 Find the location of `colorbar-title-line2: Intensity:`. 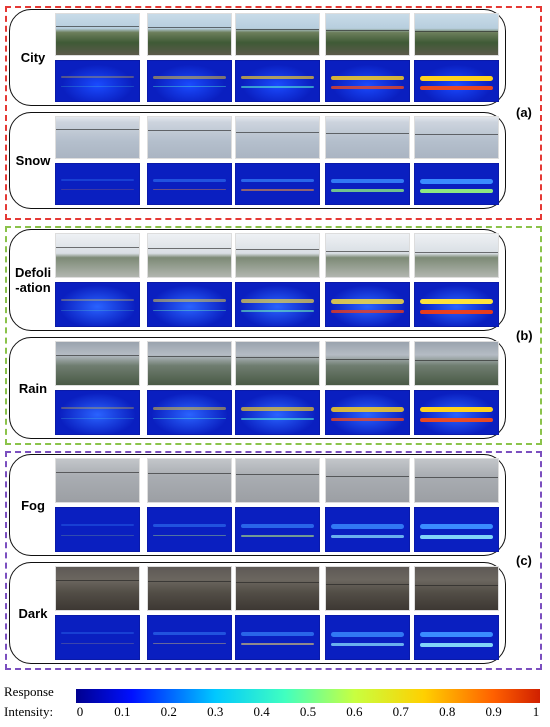

colorbar-title-line2: Intensity: is located at coordinates (29, 711).